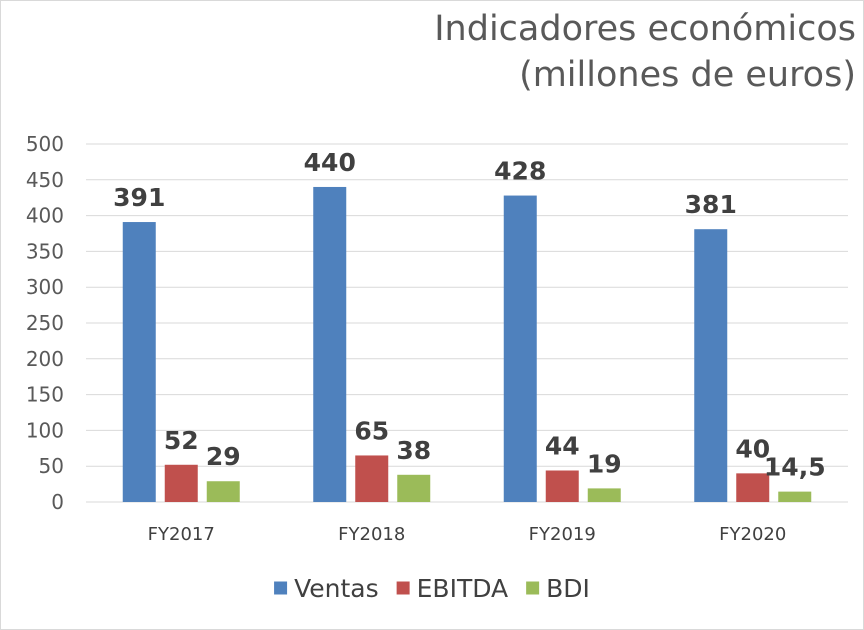 The image size is (864, 630). What do you see at coordinates (371, 534) in the screenshot?
I see `x-category-label: FY2018` at bounding box center [371, 534].